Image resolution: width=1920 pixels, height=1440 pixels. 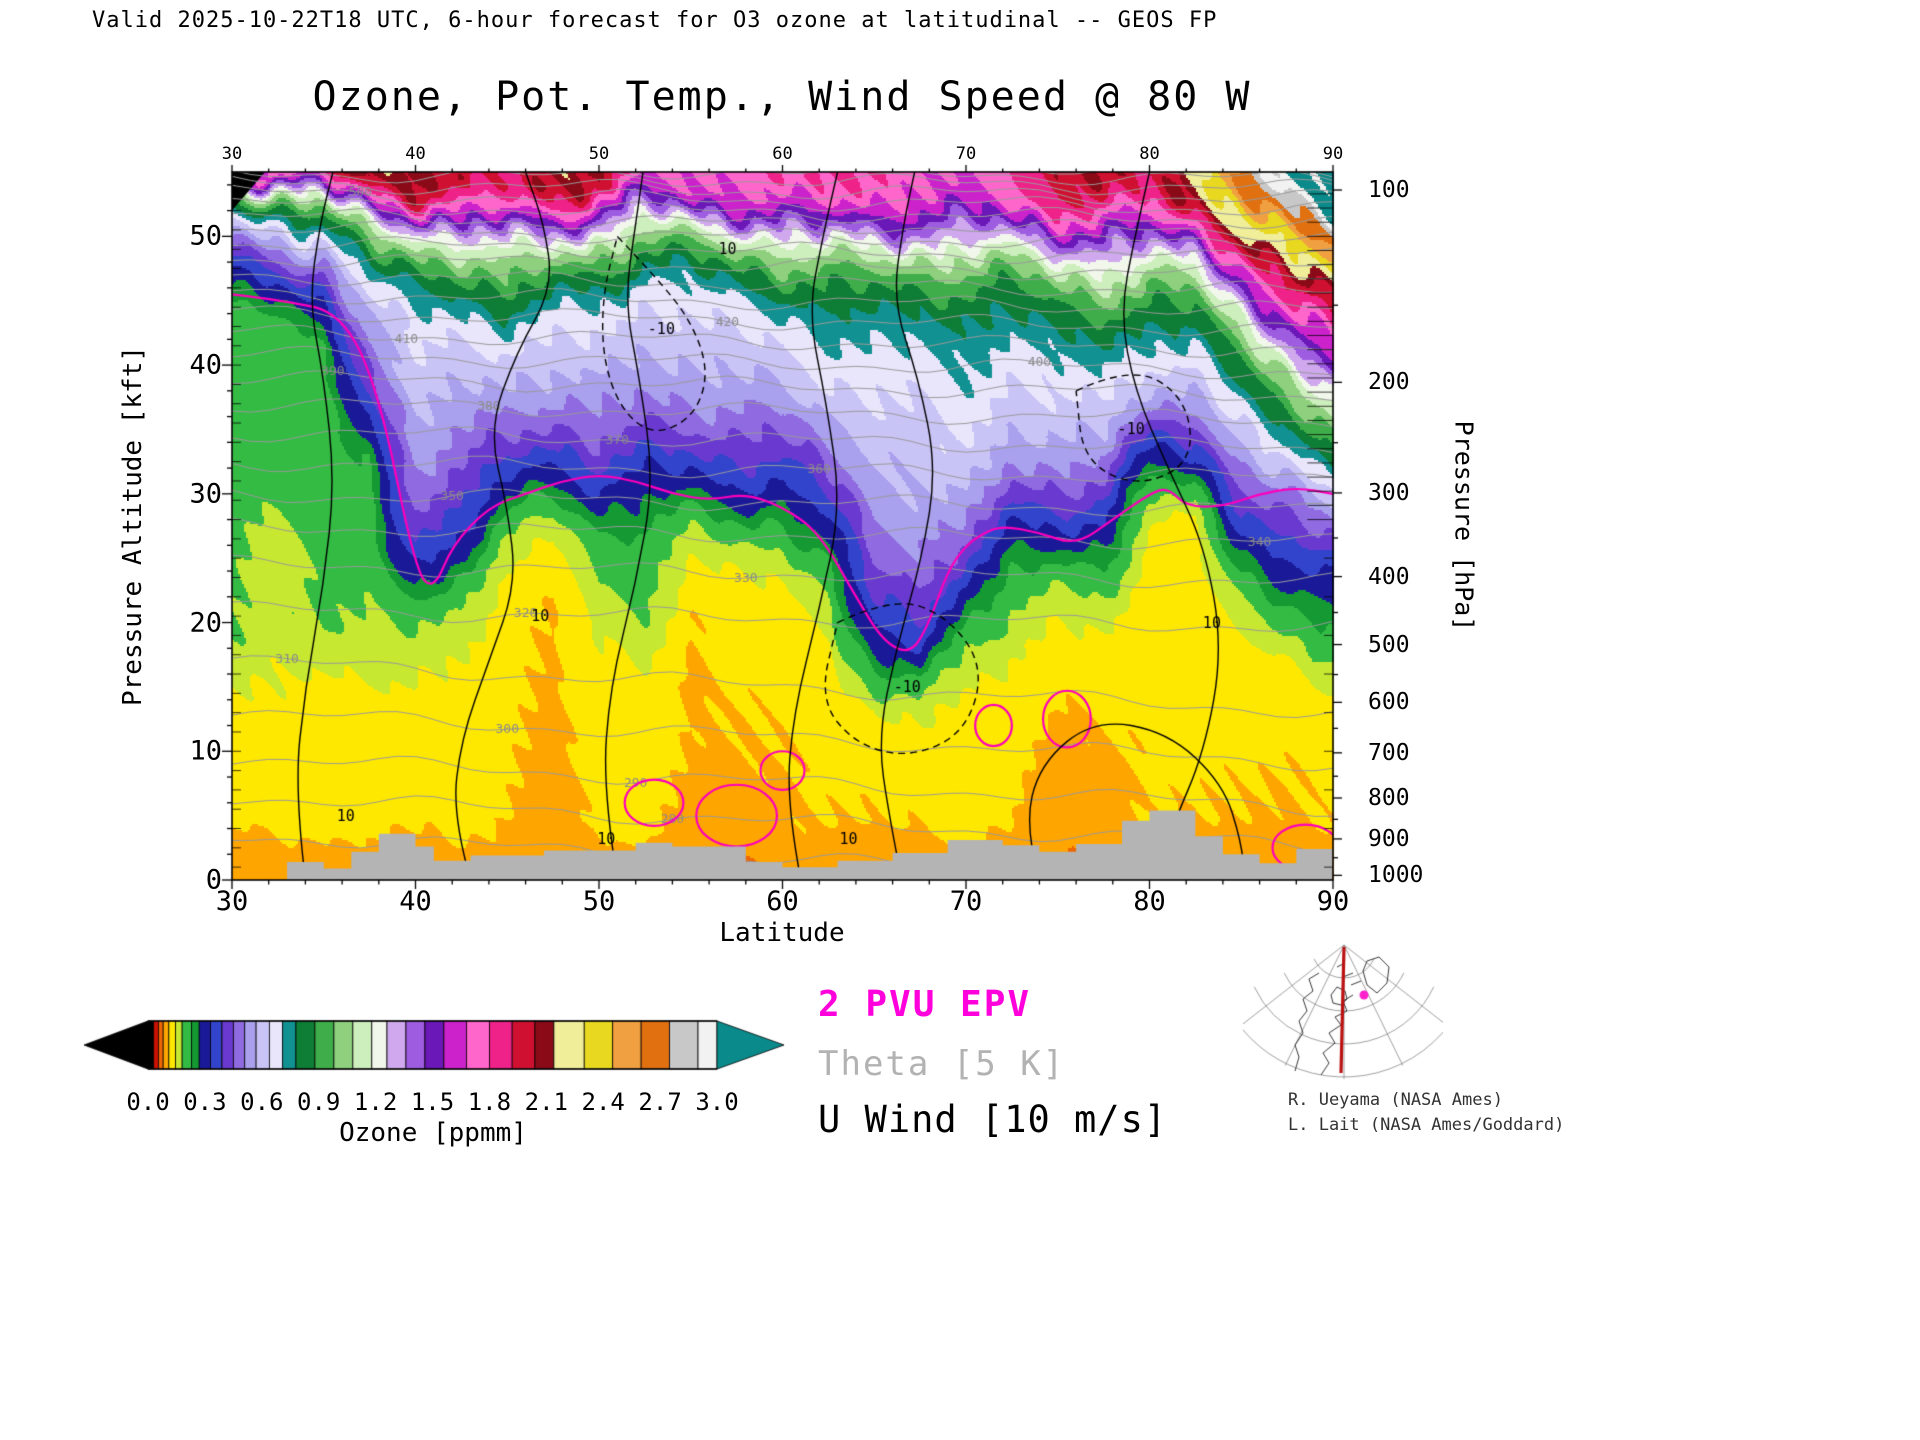 What do you see at coordinates (415, 901) in the screenshot?
I see `x-tick-label-bottom: 40` at bounding box center [415, 901].